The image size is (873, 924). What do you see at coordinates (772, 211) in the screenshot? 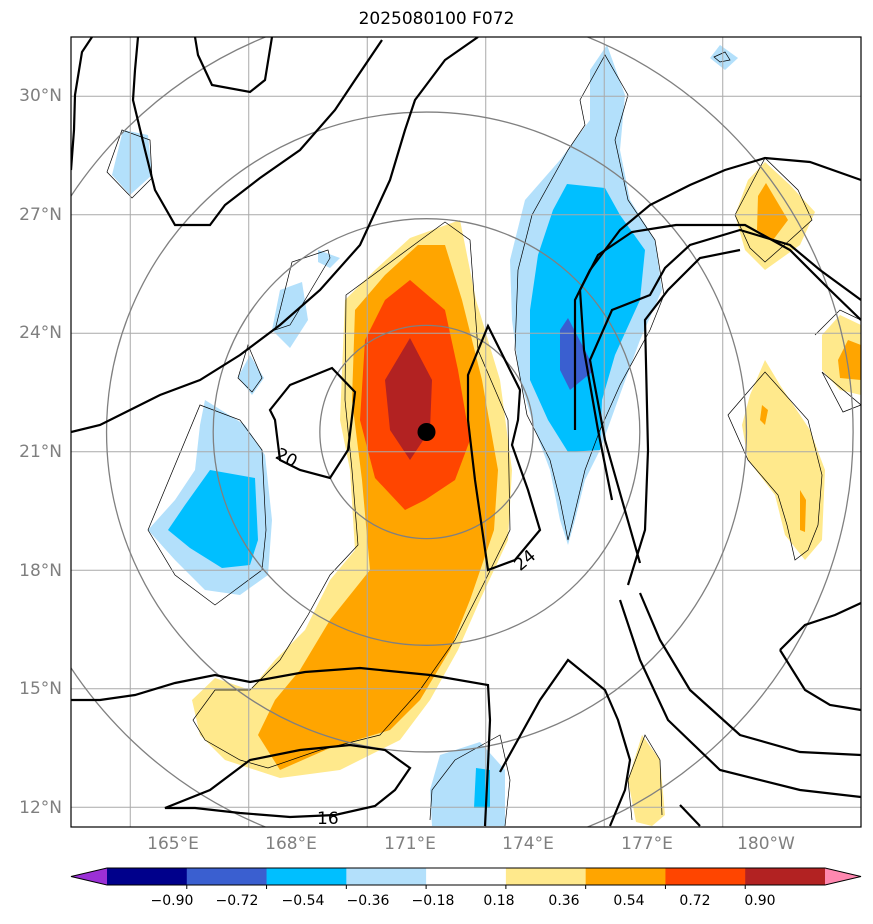
I see `positive-anomaly-east-1-core` at bounding box center [772, 211].